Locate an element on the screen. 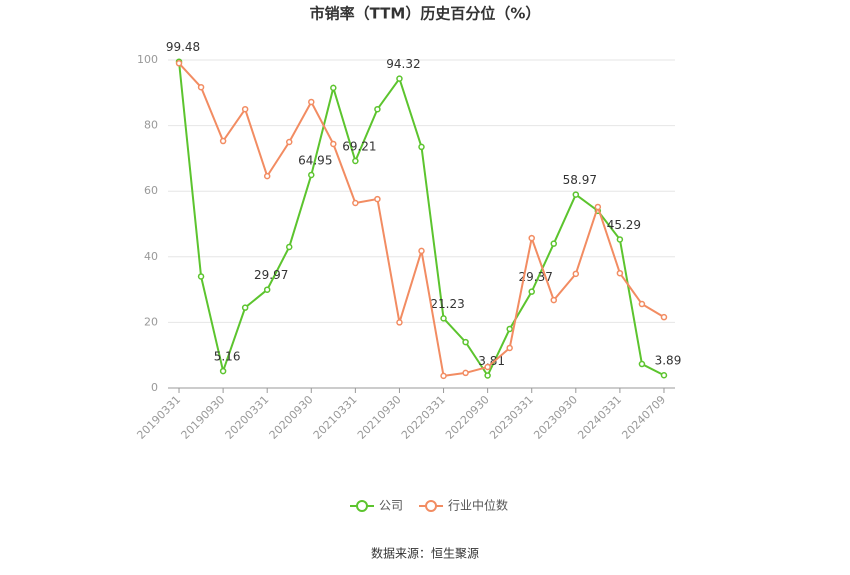 Image resolution: width=850 pixels, height=575 pixels. data-label: 69.21 is located at coordinates (359, 146).